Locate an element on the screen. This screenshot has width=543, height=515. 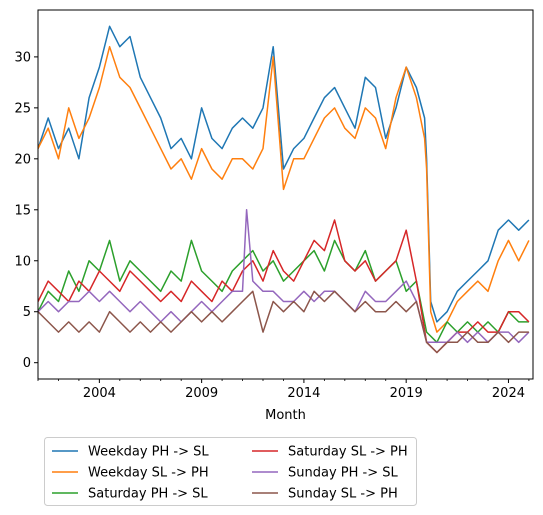
y-tick-label: 20 is located at coordinates (22, 159).